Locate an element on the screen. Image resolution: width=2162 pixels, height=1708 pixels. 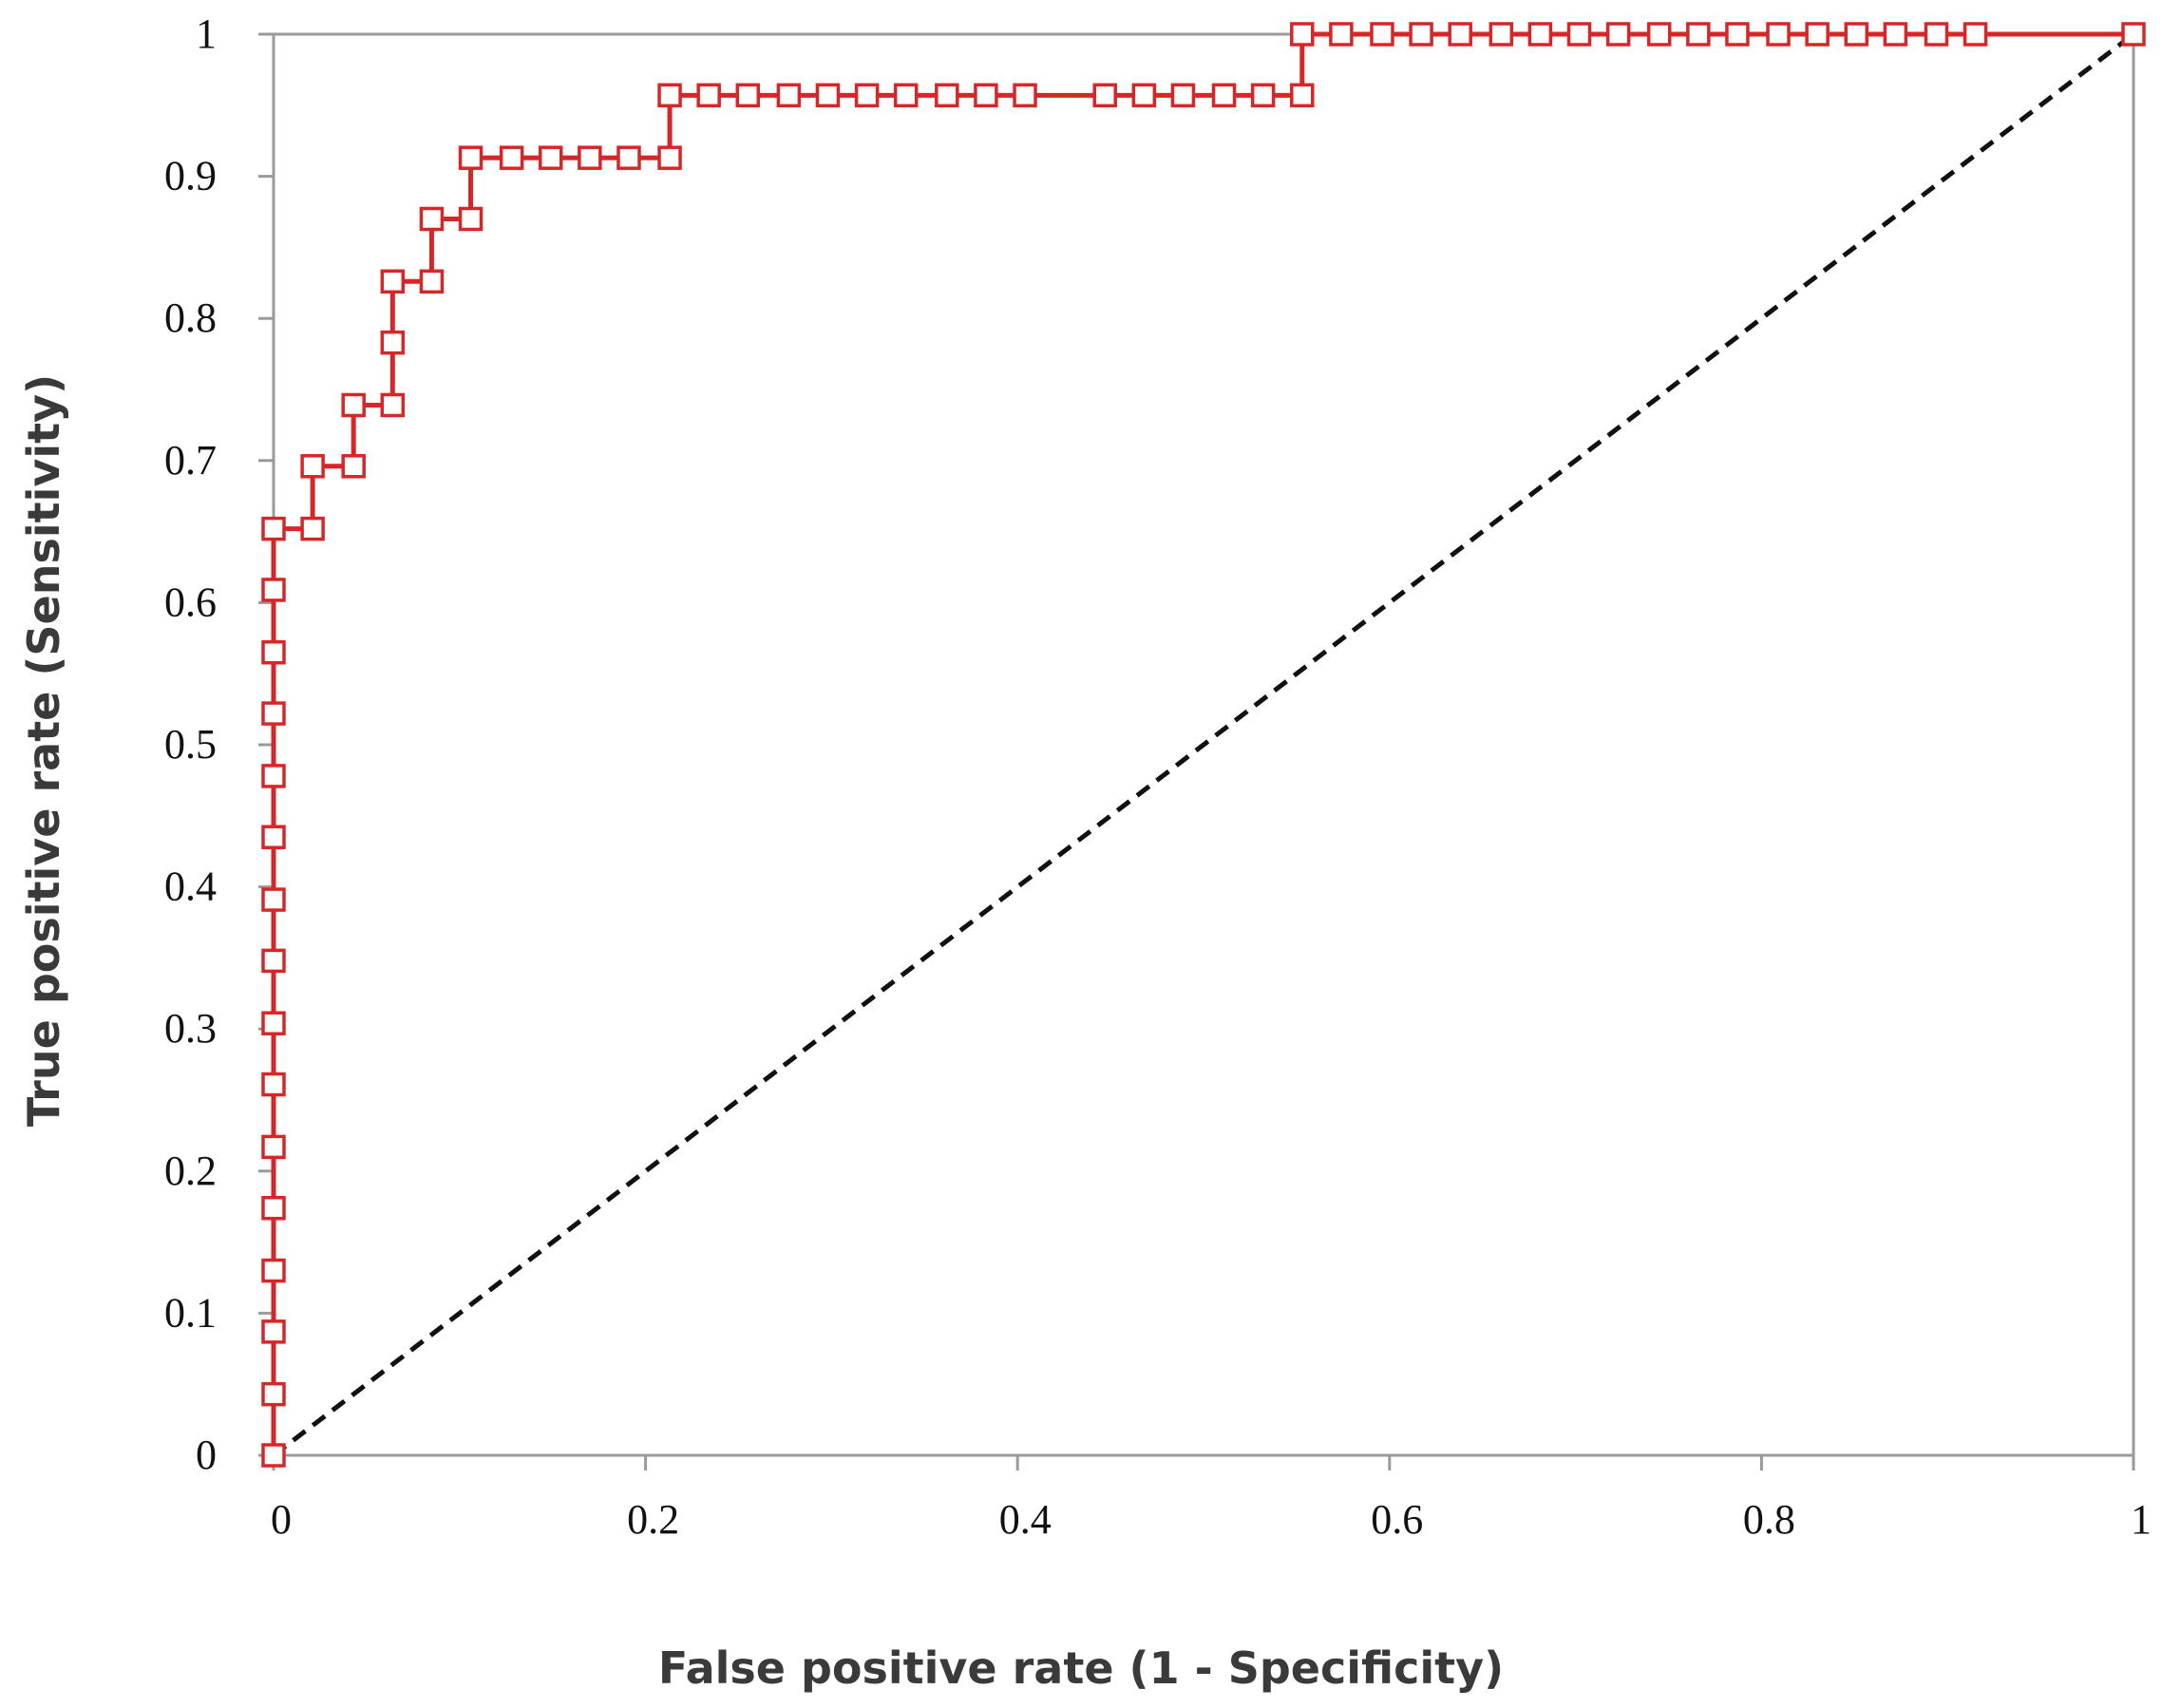
x-tick-label: 0 is located at coordinates (281, 1519).